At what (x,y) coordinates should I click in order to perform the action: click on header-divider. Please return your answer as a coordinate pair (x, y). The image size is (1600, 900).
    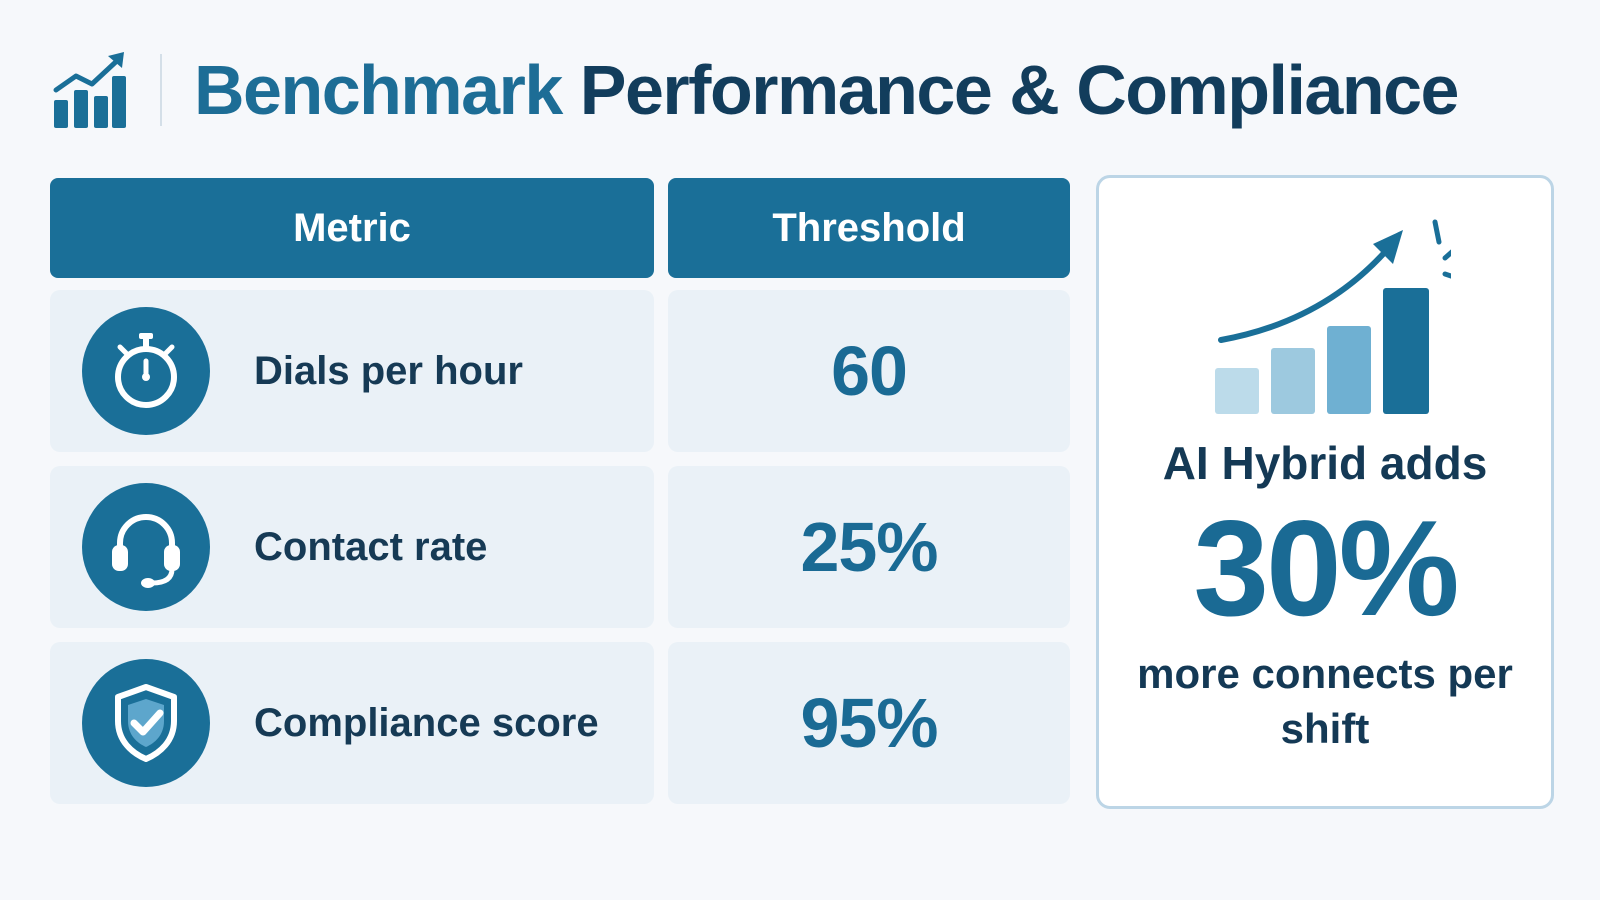
    Looking at the image, I should click on (161, 90).